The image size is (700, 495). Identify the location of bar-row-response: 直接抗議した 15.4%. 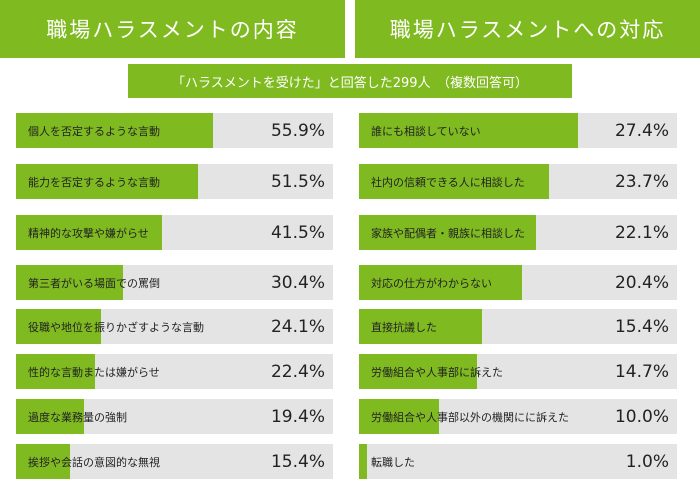
(518, 326).